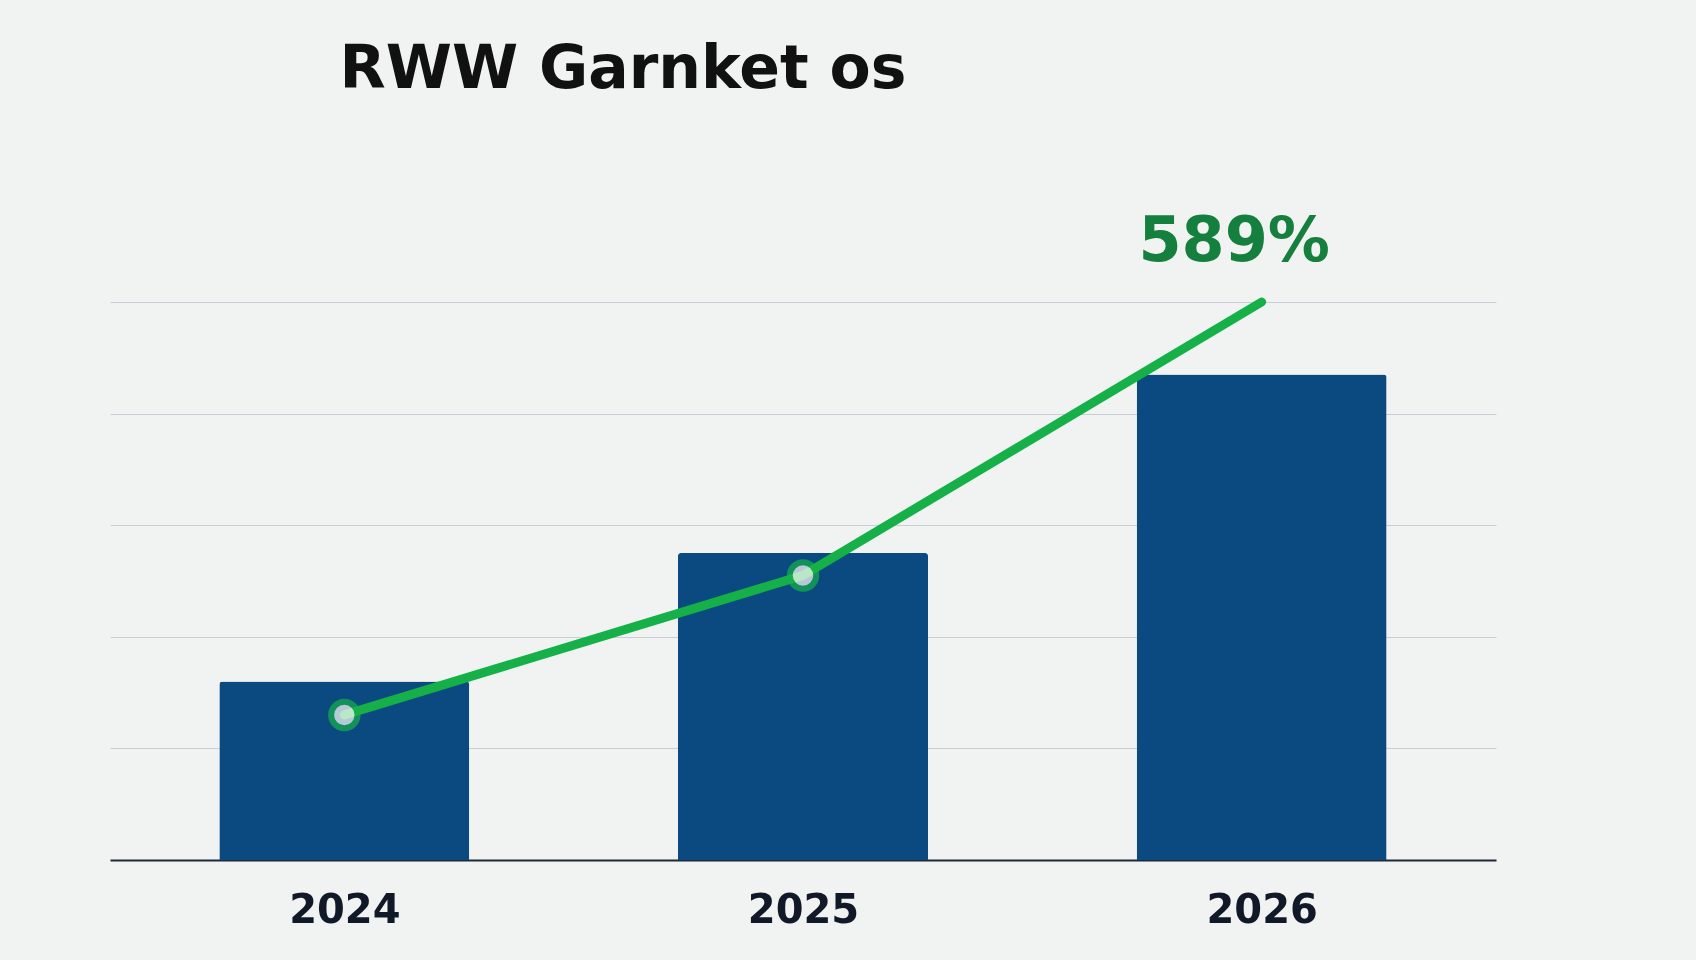 This screenshot has height=960, width=1696. I want to click on x-tick-label: 2026, so click(1262, 908).